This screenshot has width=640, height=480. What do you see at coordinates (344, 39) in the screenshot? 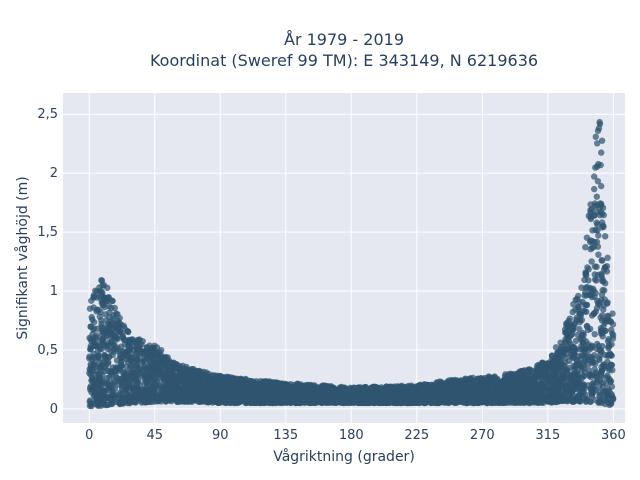
I see `chart-title-line1: År 1979 - 2019` at bounding box center [344, 39].